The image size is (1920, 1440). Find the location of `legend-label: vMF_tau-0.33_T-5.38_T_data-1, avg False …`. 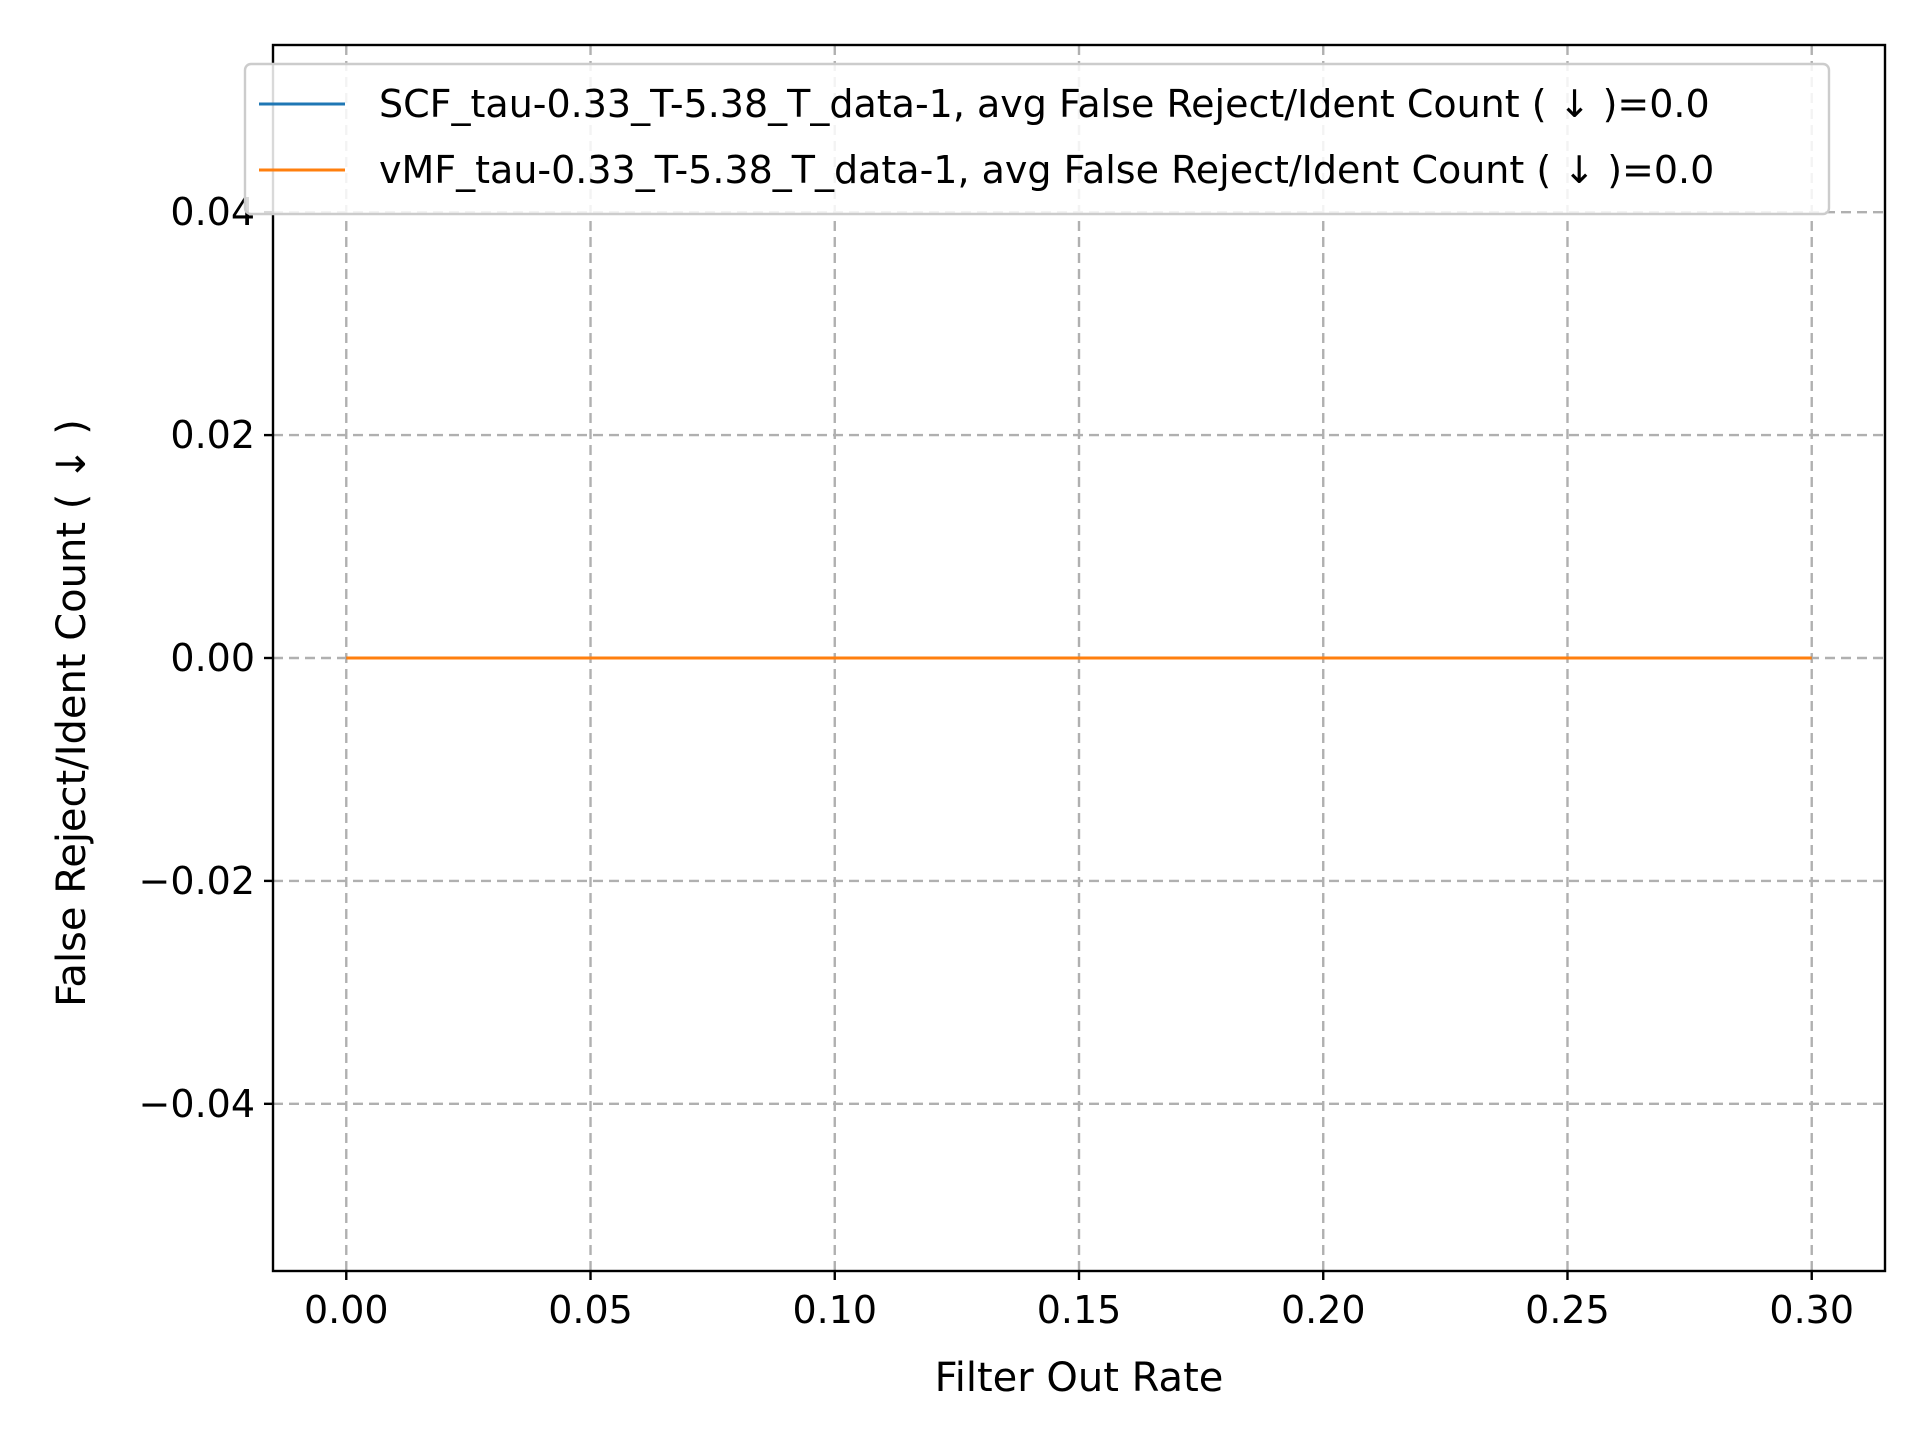

legend-label: vMF_tau-0.33_T-5.38_T_data-1, avg False … is located at coordinates (1046, 170).